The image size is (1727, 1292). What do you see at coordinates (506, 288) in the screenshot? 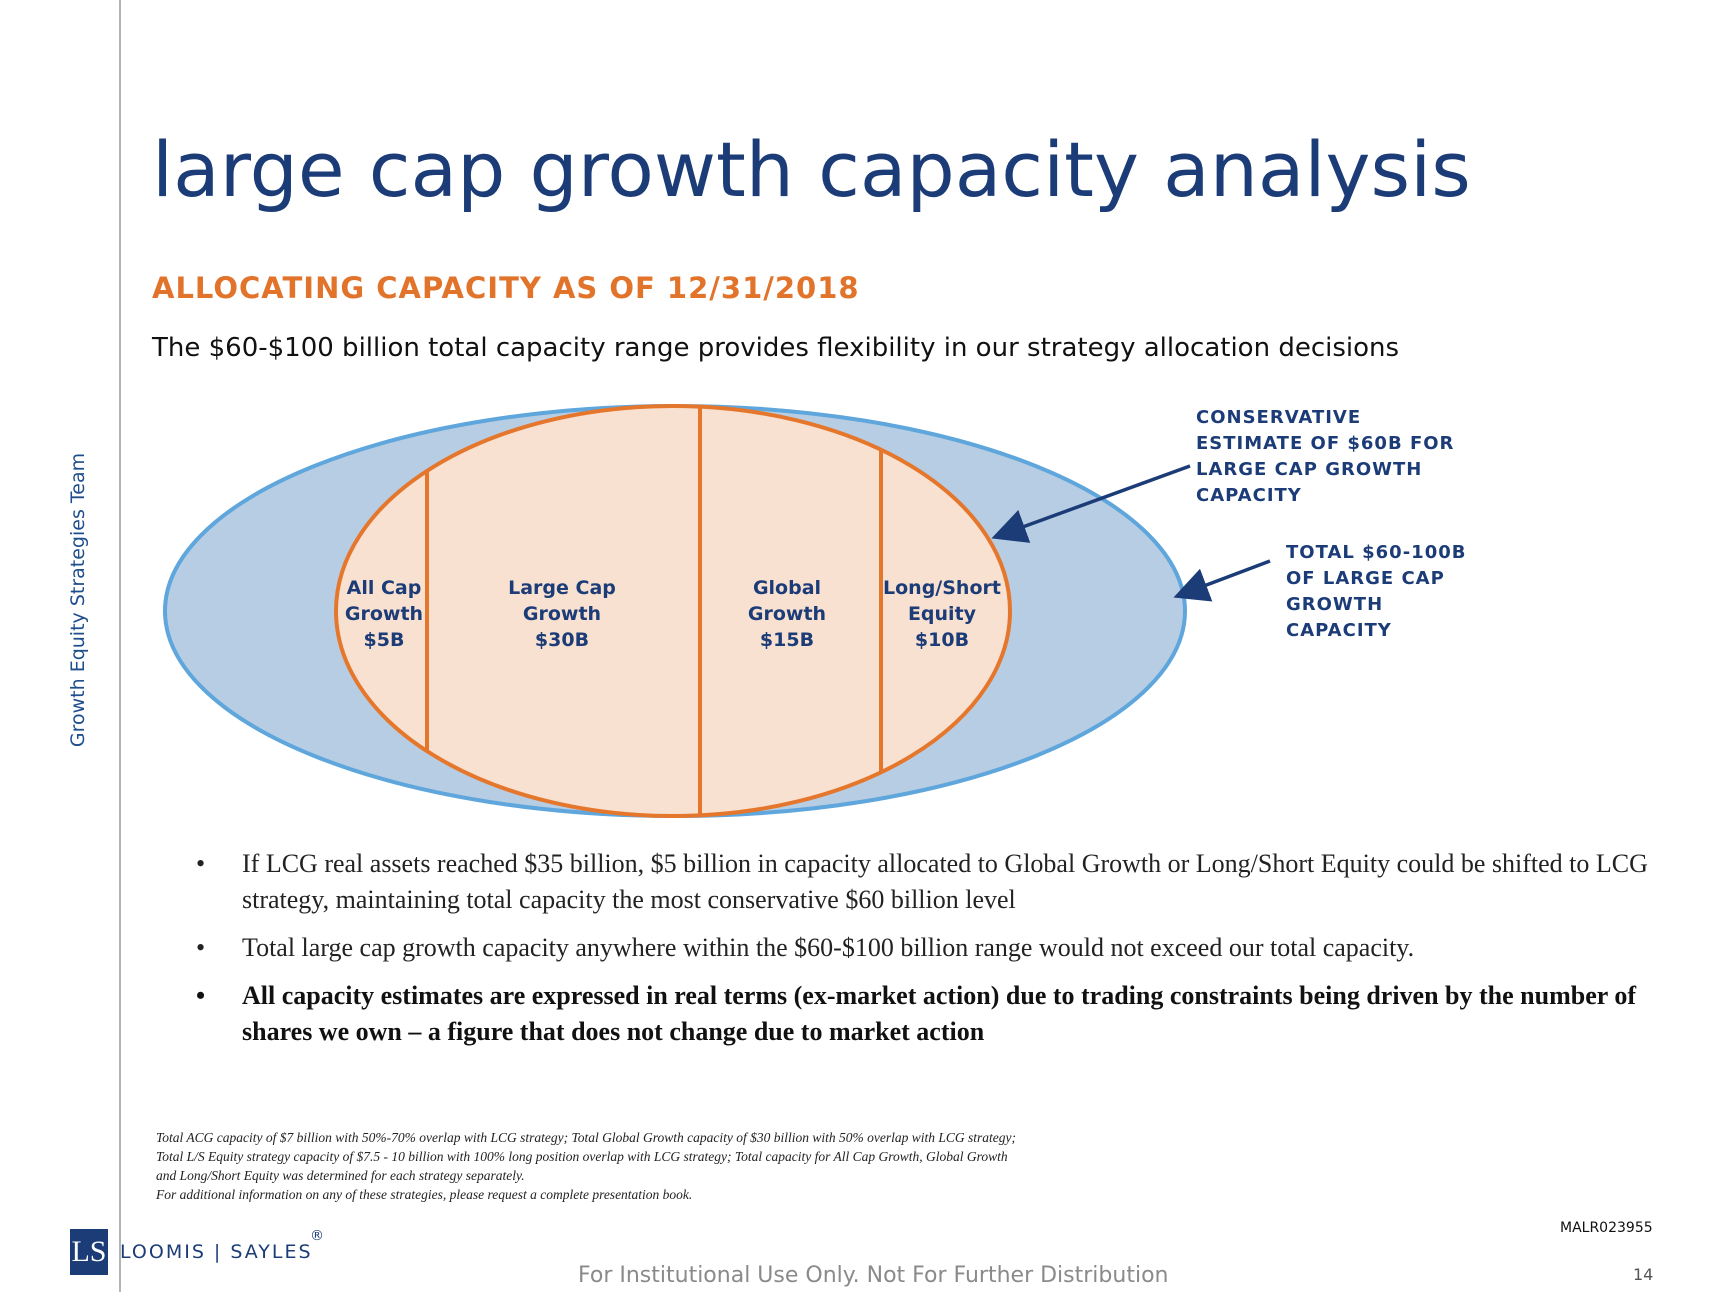
I see `section-subtitle: ALLOCATING CAPACITY AS OF 12/31/2018` at bounding box center [506, 288].